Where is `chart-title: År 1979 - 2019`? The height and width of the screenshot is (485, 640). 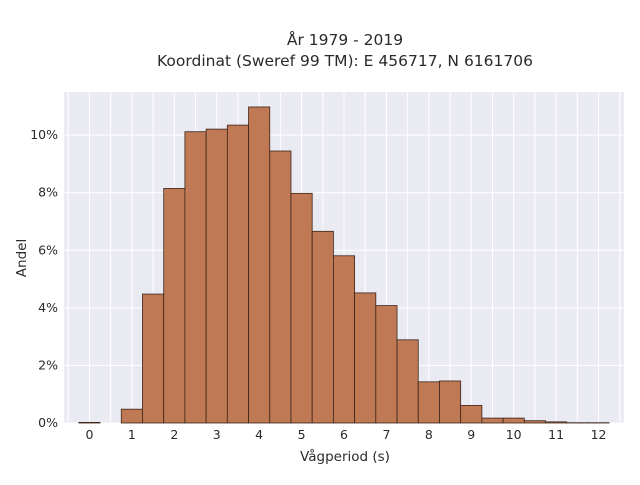
chart-title: År 1979 - 2019 is located at coordinates (345, 39).